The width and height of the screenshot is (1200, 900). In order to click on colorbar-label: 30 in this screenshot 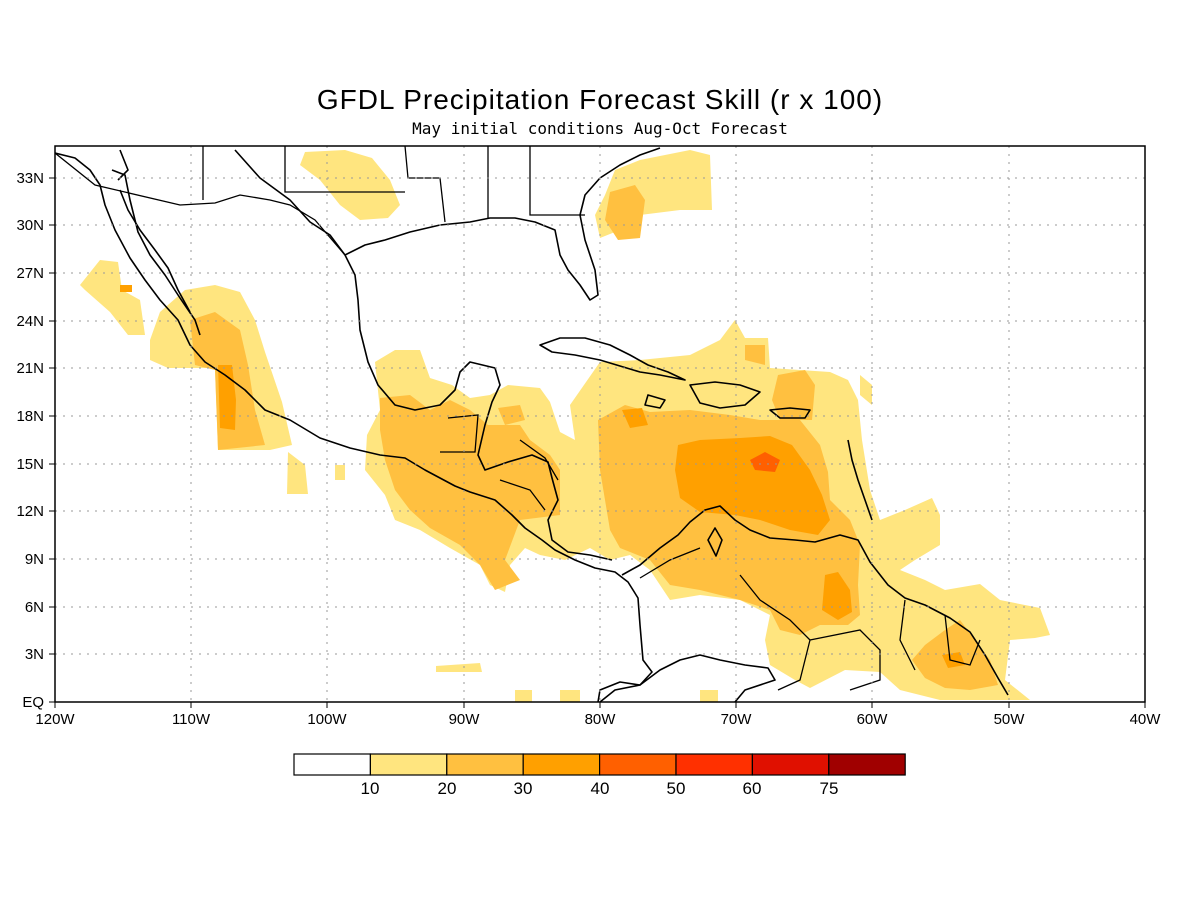, I will do `click(523, 788)`.